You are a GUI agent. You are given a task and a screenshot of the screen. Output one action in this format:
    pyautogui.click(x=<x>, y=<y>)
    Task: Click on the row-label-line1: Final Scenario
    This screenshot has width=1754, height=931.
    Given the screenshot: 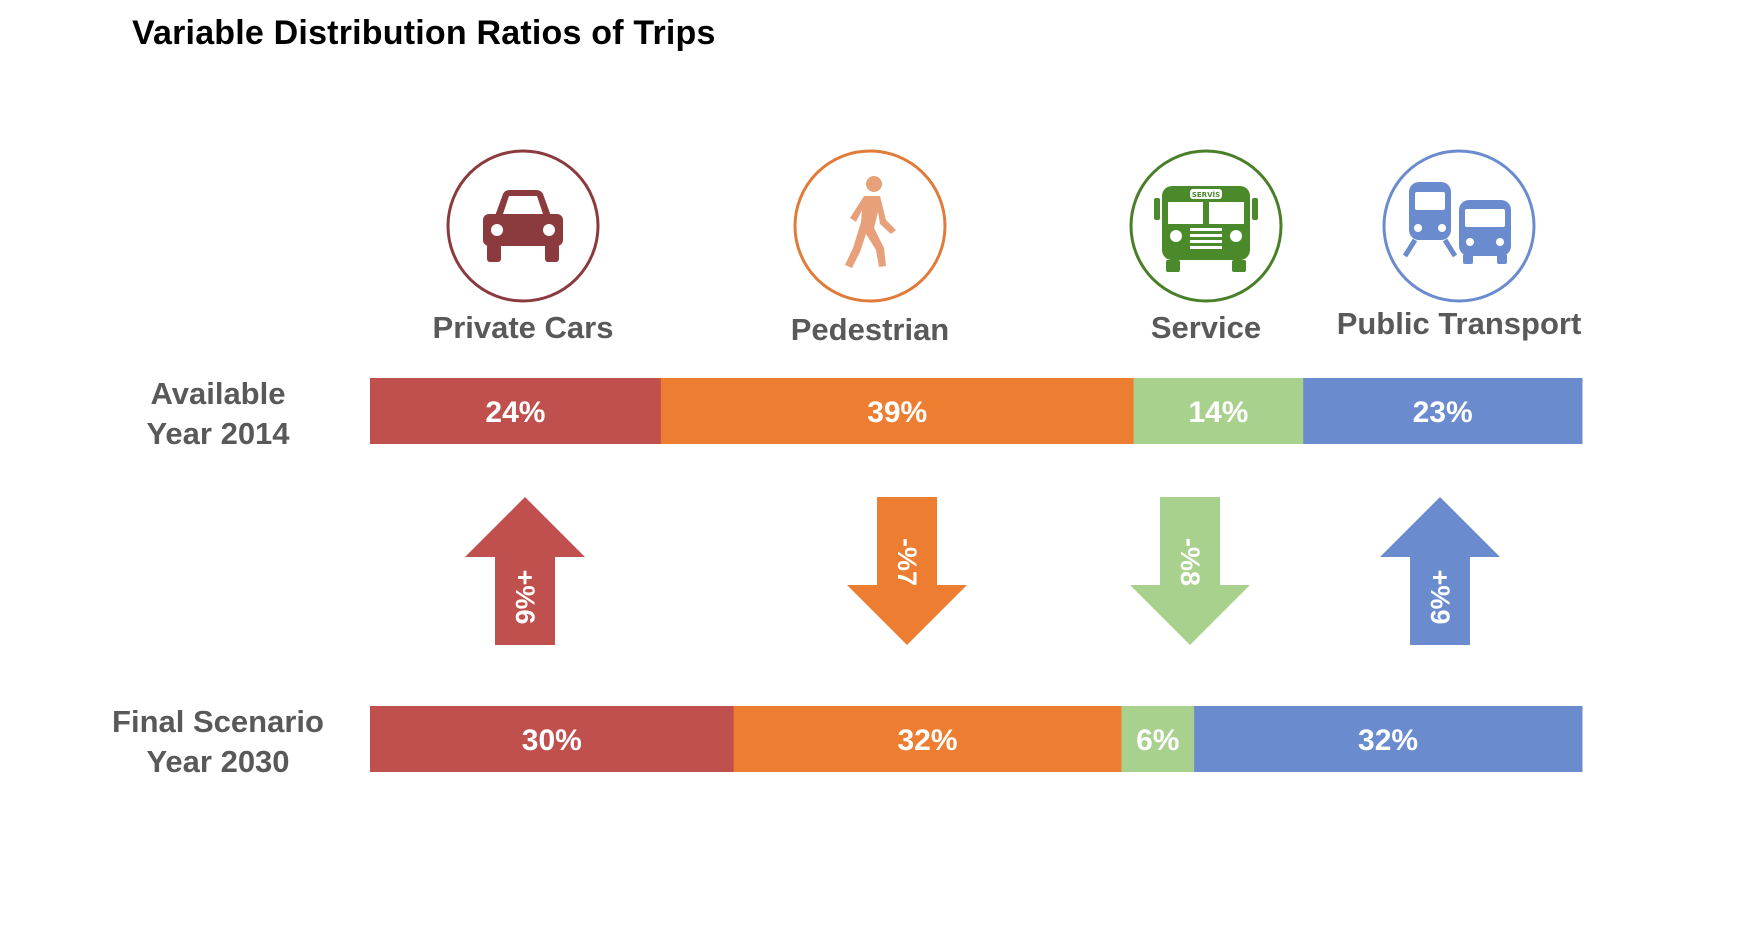 What is the action you would take?
    pyautogui.click(x=218, y=721)
    